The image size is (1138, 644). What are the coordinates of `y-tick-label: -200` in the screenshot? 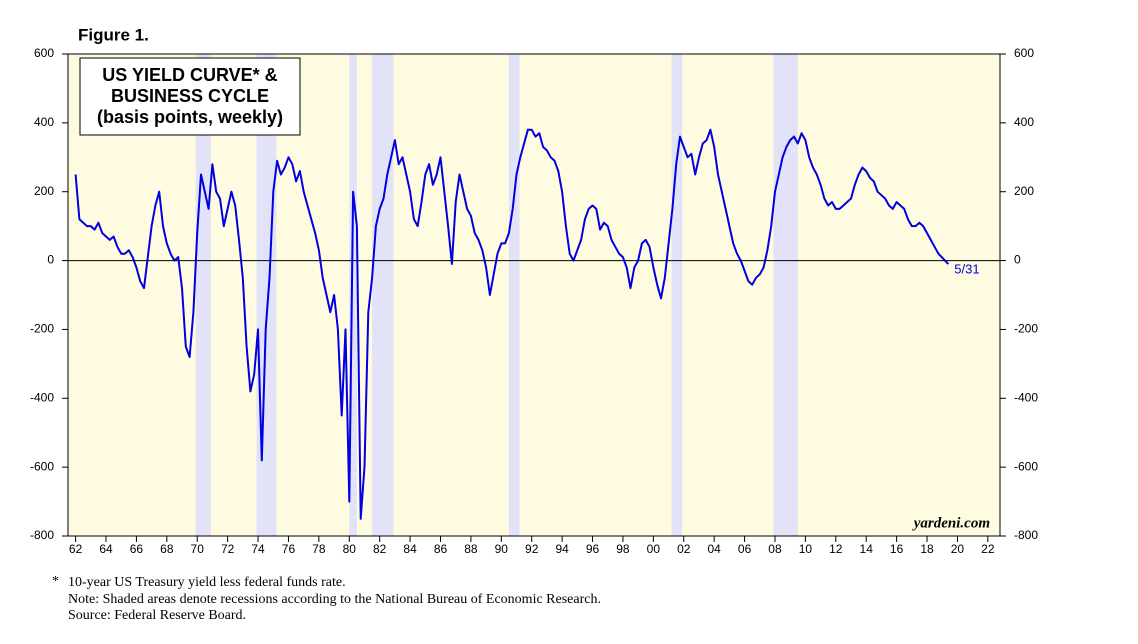 It's located at (42, 329).